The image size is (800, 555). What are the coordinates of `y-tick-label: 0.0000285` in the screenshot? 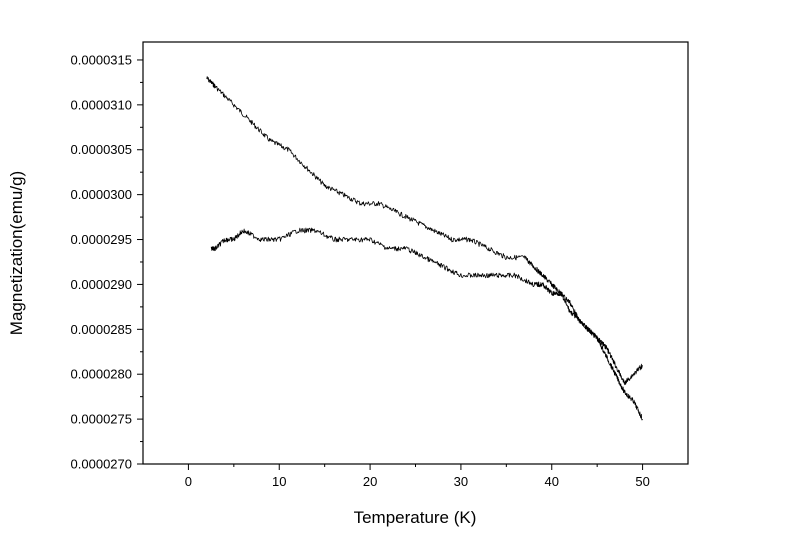 It's located at (101, 329).